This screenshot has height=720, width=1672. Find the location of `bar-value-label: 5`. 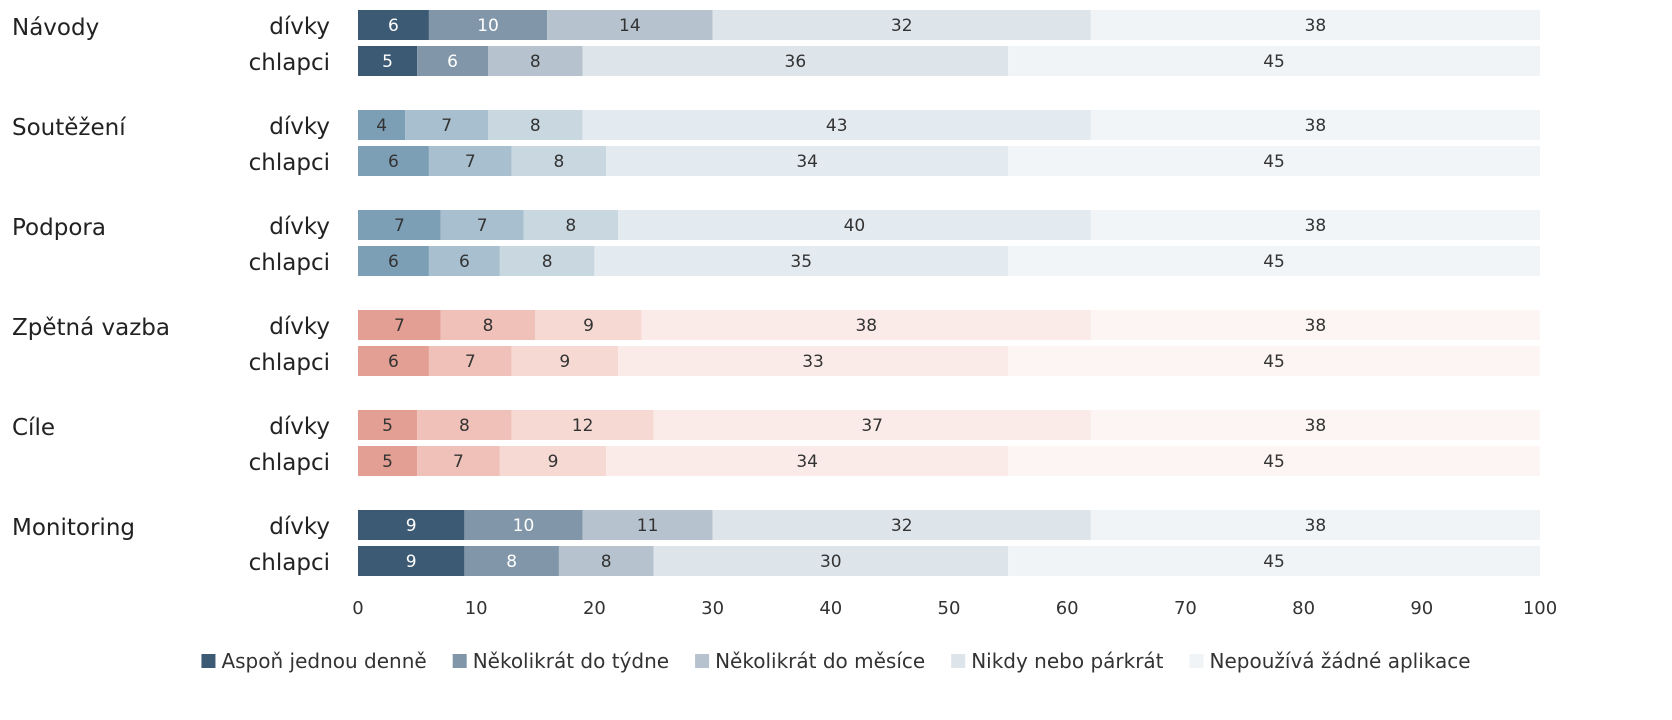

bar-value-label: 5 is located at coordinates (387, 62).